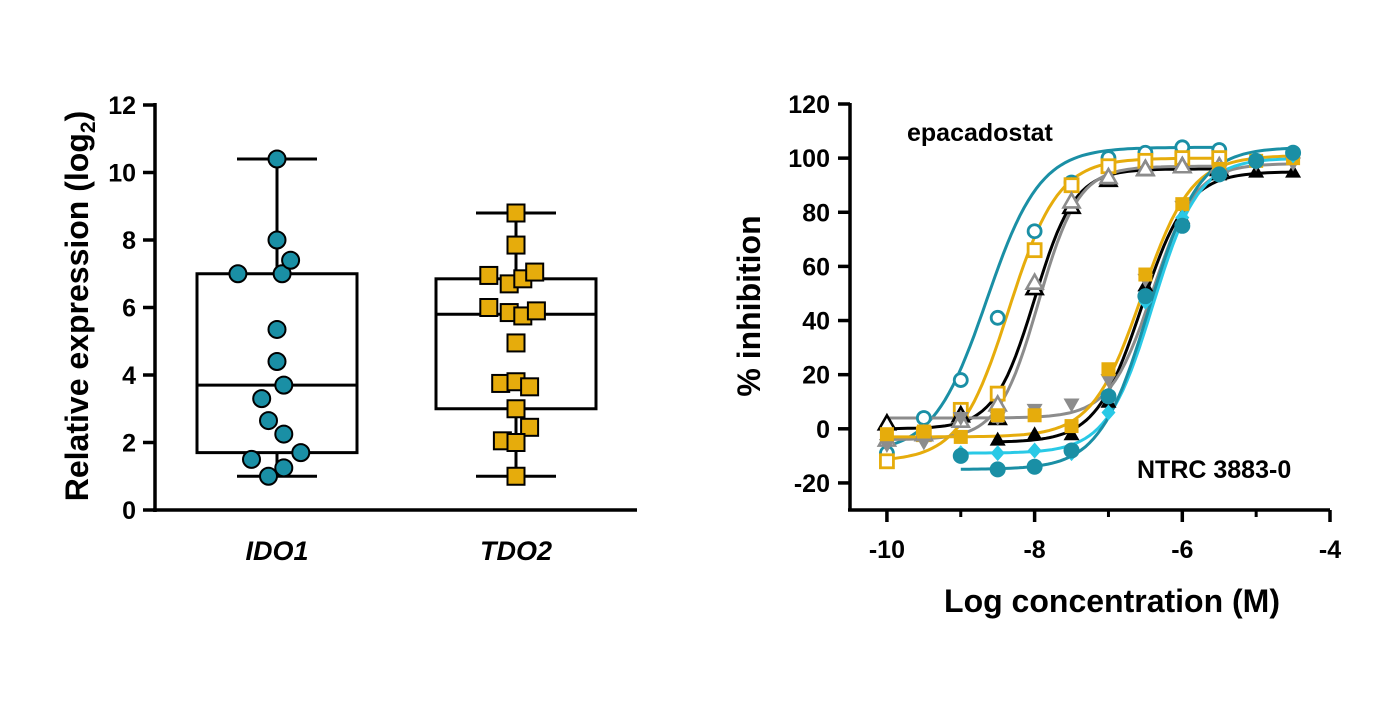  Describe the element at coordinates (129, 511) in the screenshot. I see `left-y-tick-label: 0` at that location.